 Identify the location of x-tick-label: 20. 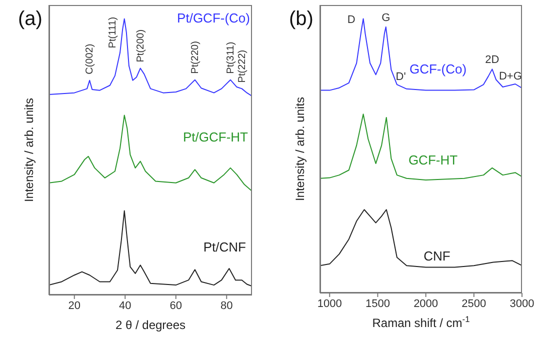
(74, 306).